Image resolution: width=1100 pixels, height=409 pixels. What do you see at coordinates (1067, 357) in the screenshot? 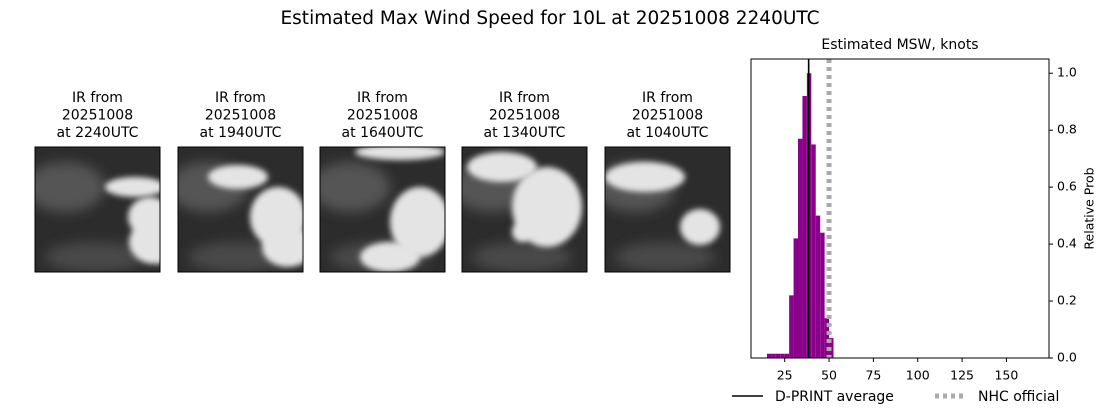
I see `y-tick-label: 0.0` at bounding box center [1067, 357].